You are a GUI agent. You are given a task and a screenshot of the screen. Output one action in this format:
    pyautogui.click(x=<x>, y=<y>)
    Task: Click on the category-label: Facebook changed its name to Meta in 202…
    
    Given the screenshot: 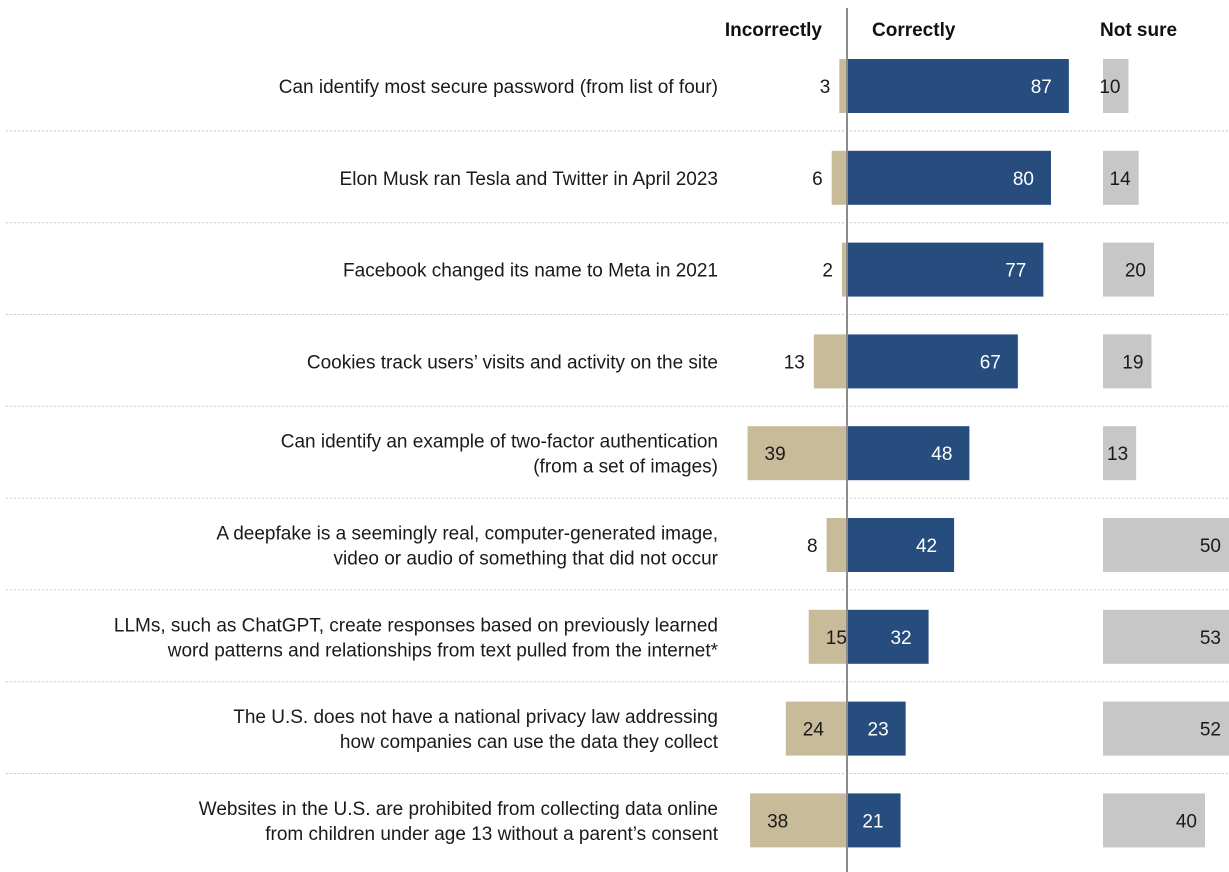 What is the action you would take?
    pyautogui.click(x=530, y=271)
    